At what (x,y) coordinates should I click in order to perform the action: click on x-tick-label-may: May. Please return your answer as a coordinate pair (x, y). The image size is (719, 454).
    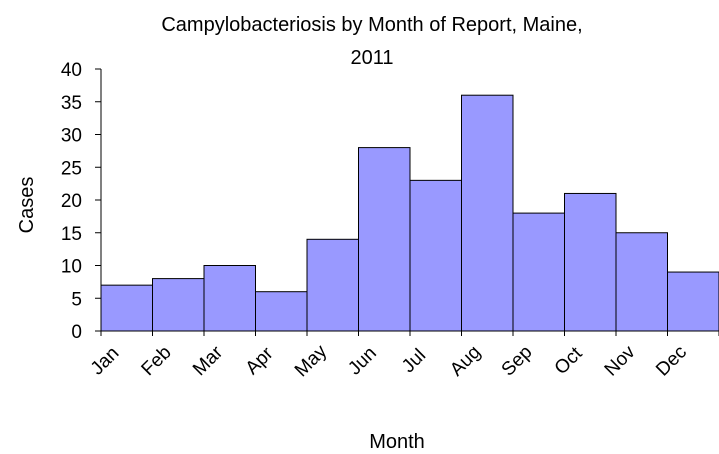
    Looking at the image, I should click on (311, 361).